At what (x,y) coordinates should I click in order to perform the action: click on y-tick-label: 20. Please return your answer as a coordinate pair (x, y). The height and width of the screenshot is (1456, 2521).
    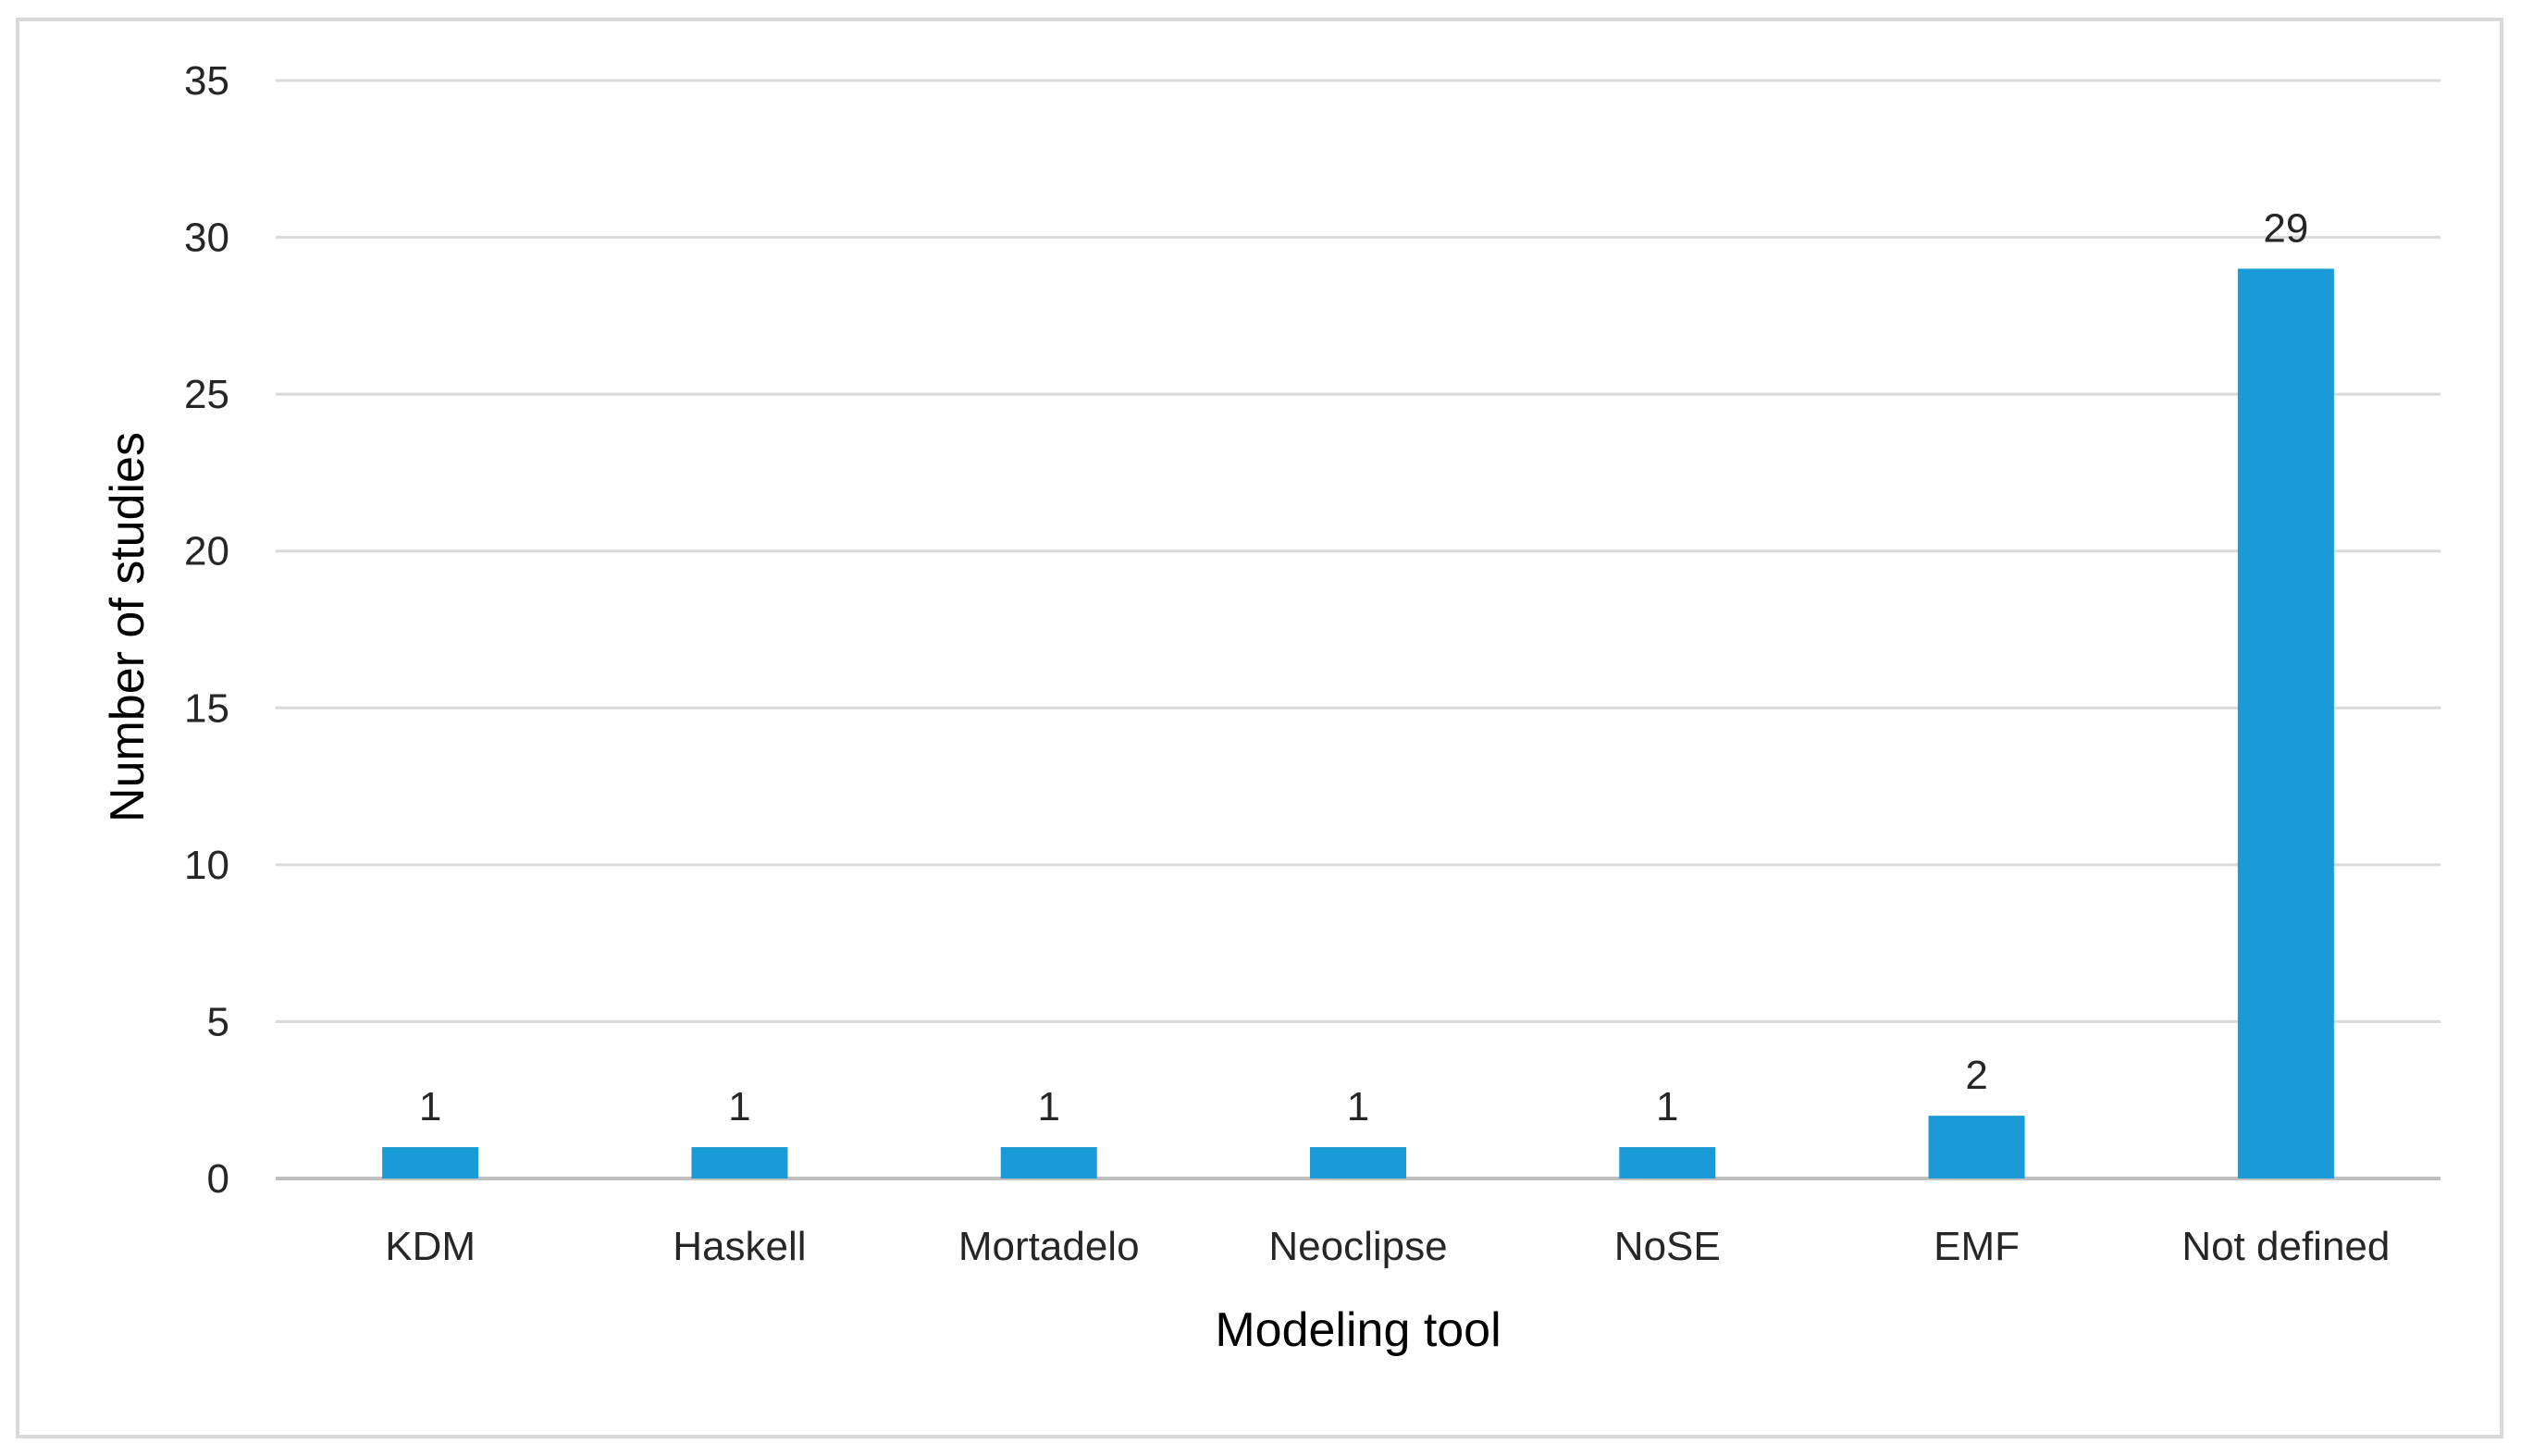
    Looking at the image, I should click on (206, 551).